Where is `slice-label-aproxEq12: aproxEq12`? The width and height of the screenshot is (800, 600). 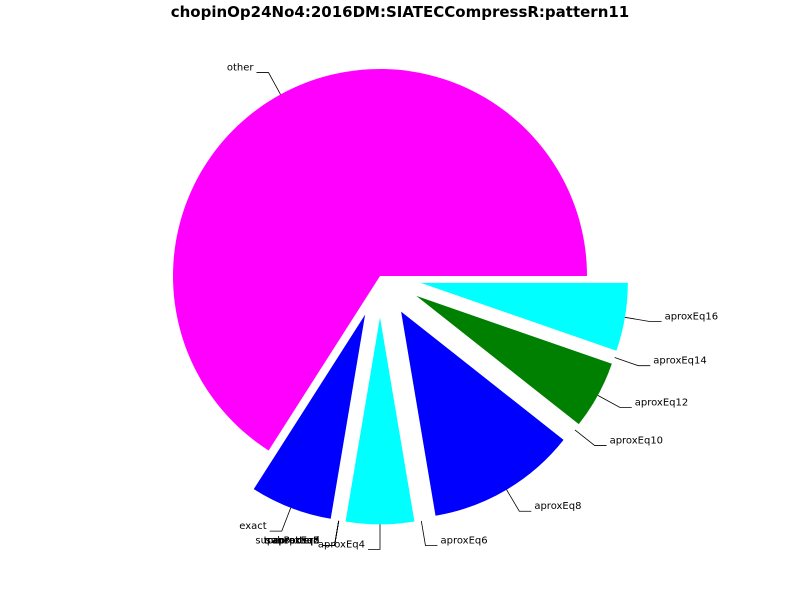
slice-label-aproxEq12: aproxEq12 is located at coordinates (662, 402).